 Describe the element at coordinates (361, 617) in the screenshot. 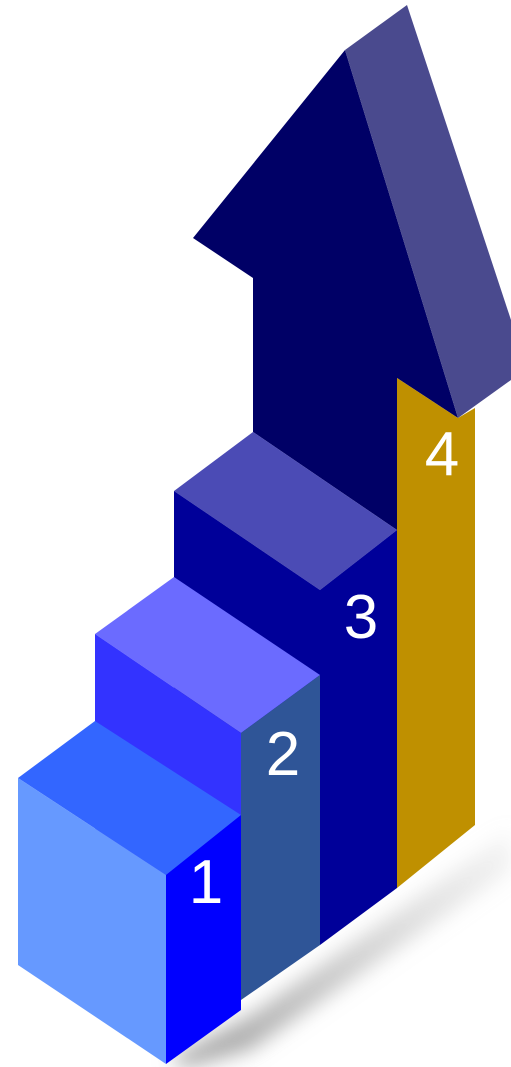

I see `step-3-label: 3` at that location.